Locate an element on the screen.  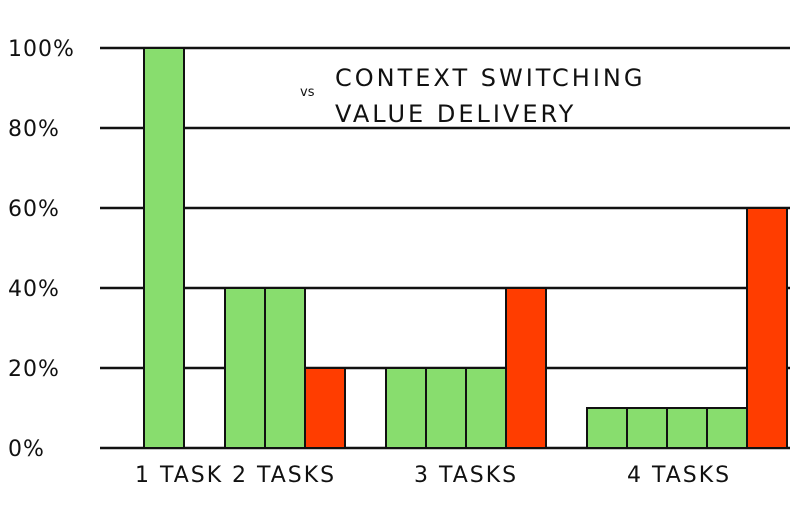
y-tick-label: 20% is located at coordinates (34, 369).